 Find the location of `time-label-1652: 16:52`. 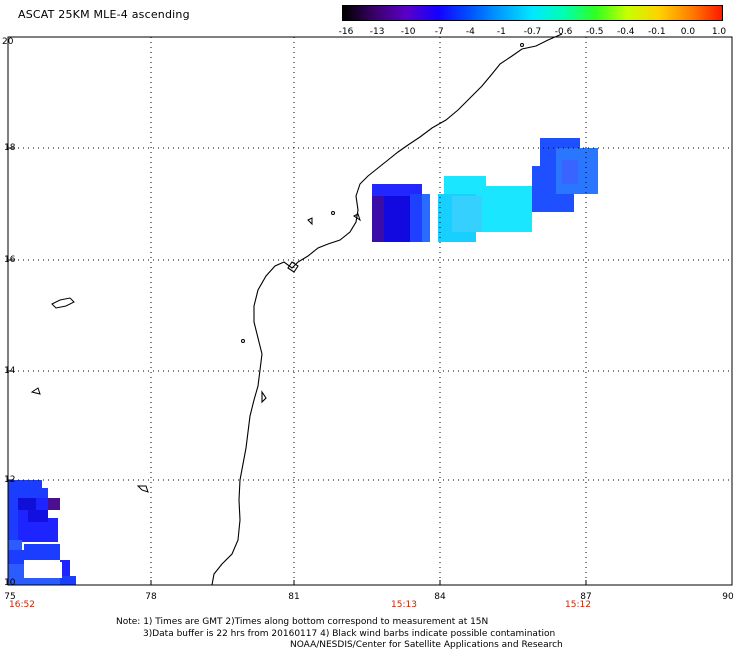

time-label-1652: 16:52 is located at coordinates (22, 605).